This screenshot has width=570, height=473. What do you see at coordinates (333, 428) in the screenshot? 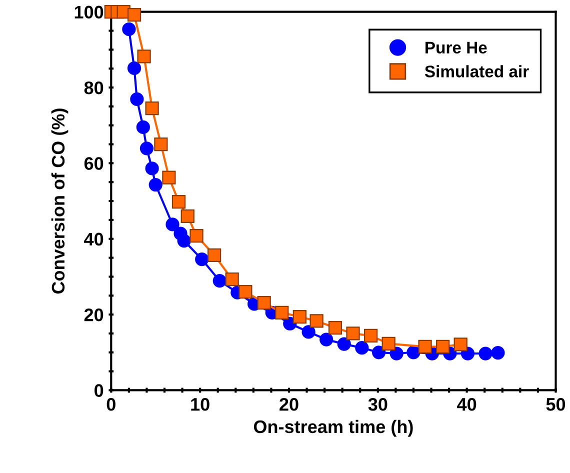
I see `x-axis-title: On-stream time (h)` at bounding box center [333, 428].